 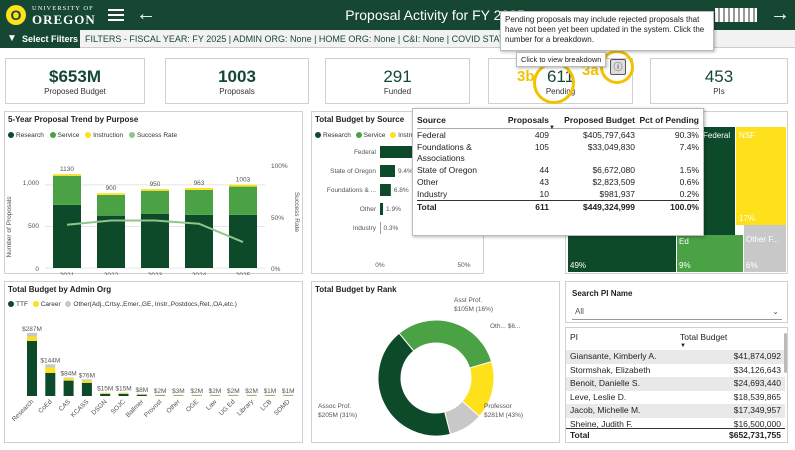 I want to click on y-tick: Federal, so click(x=365, y=152).